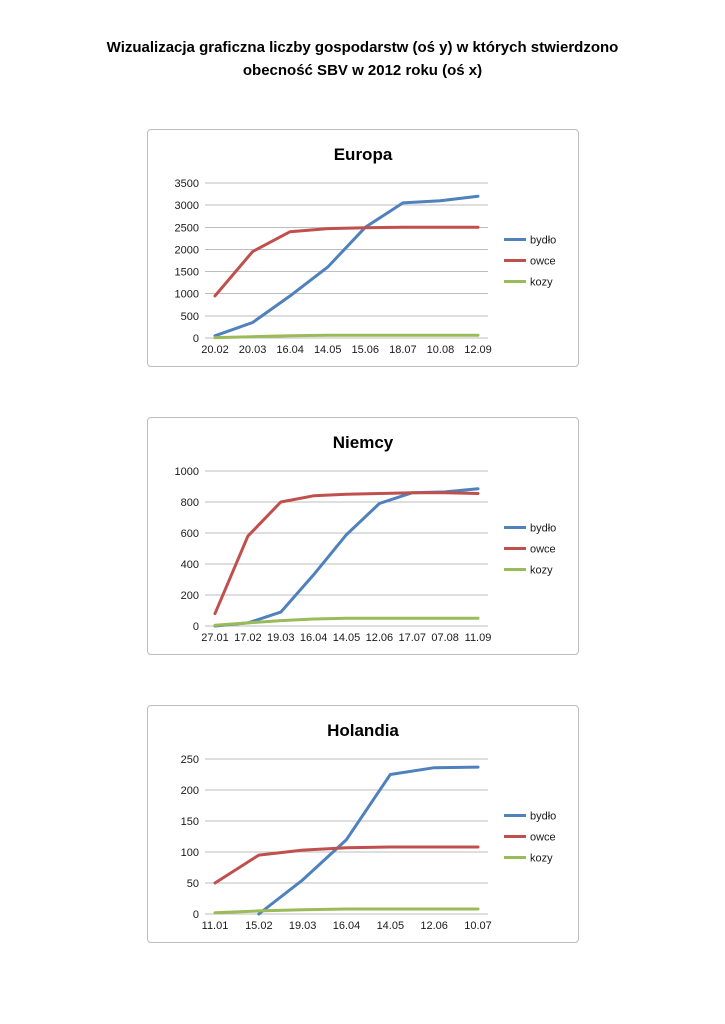  I want to click on y-axis-tick-label: 3000, so click(186, 206).